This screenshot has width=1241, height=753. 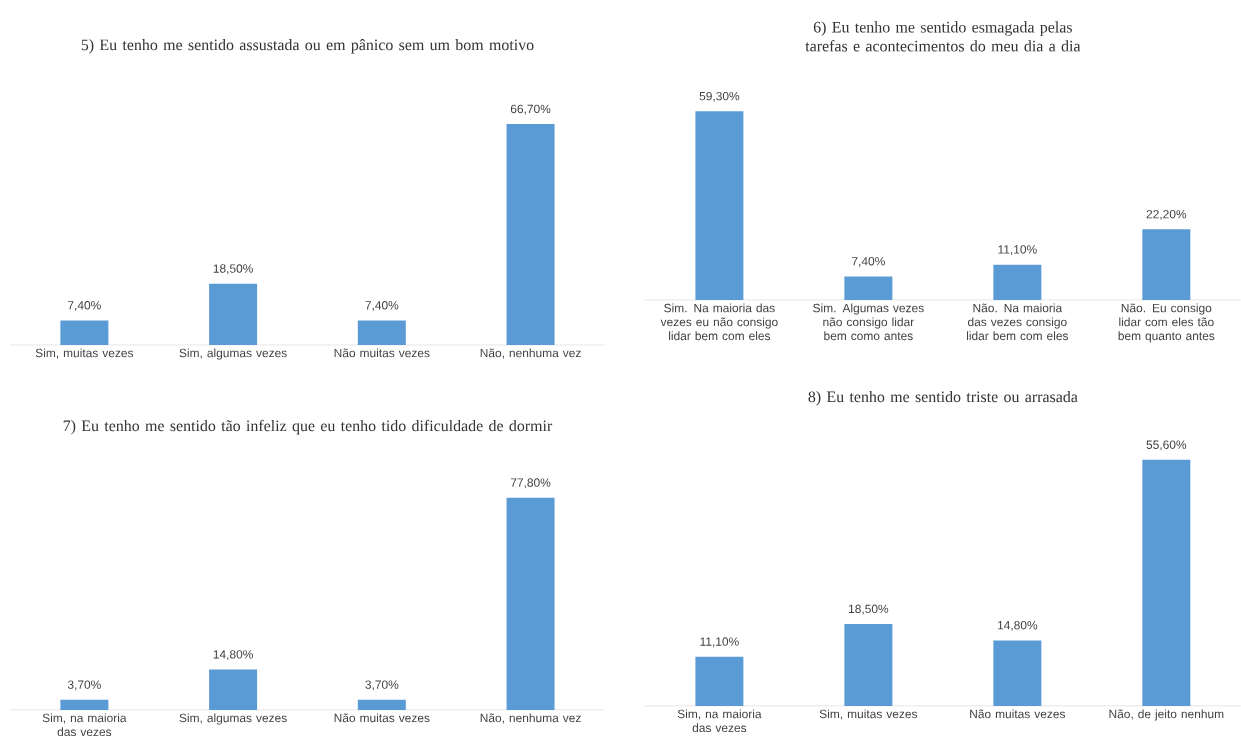 What do you see at coordinates (1166, 445) in the screenshot?
I see `data-label: 55,60%` at bounding box center [1166, 445].